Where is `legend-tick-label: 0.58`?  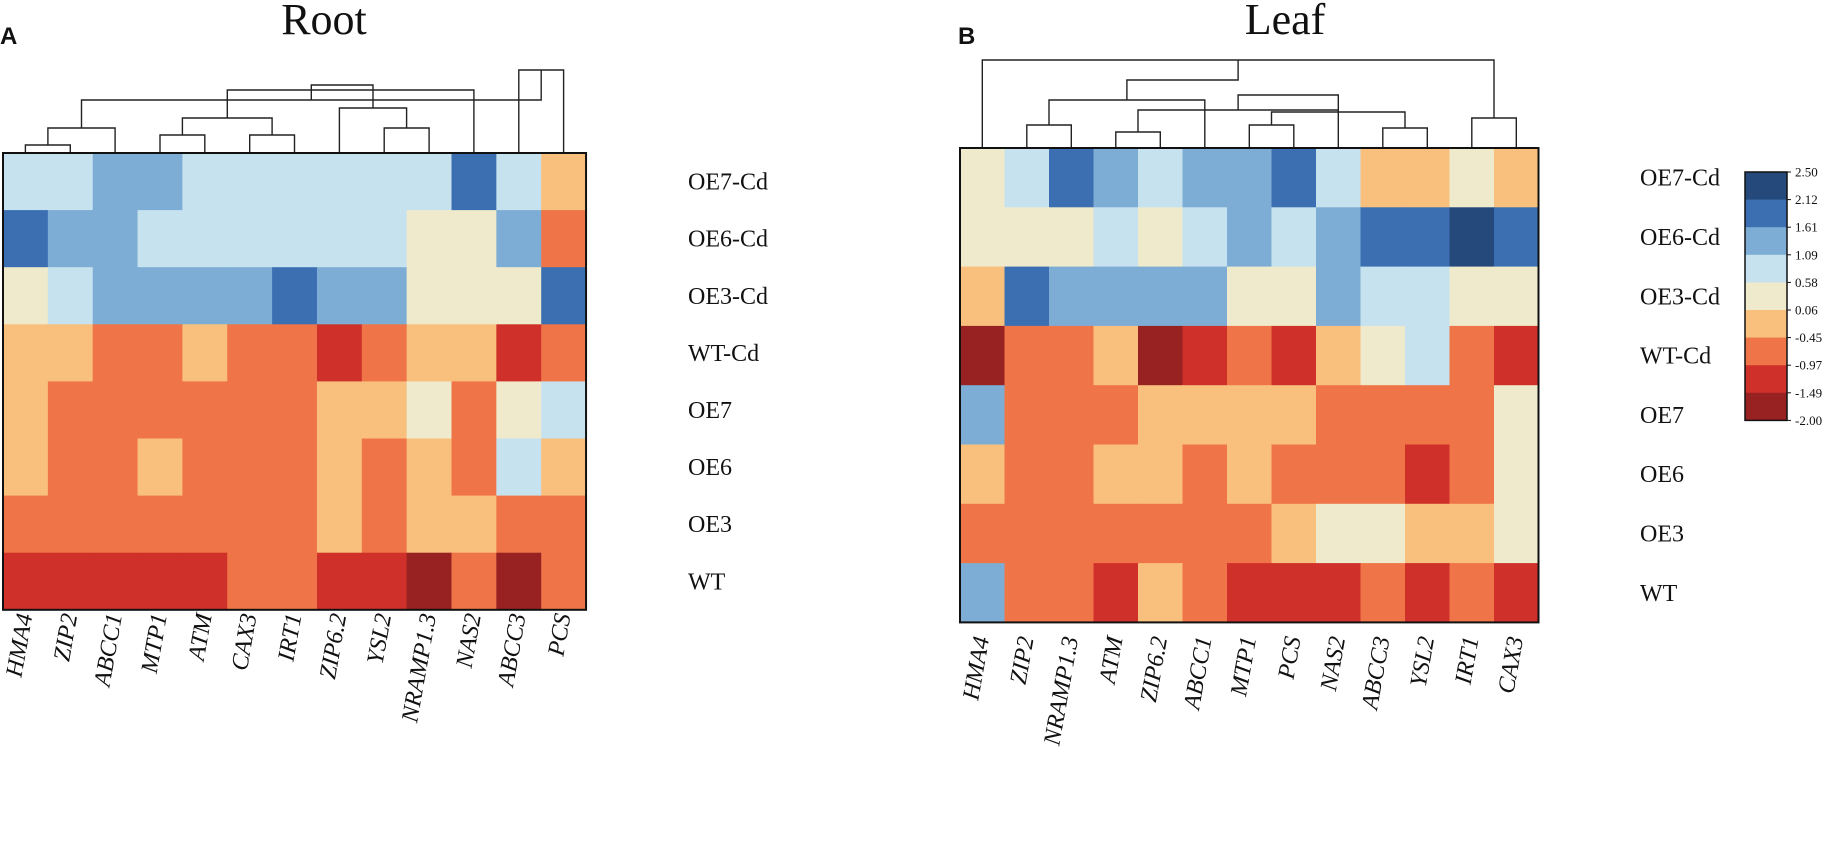
legend-tick-label: 0.58 is located at coordinates (1806, 282).